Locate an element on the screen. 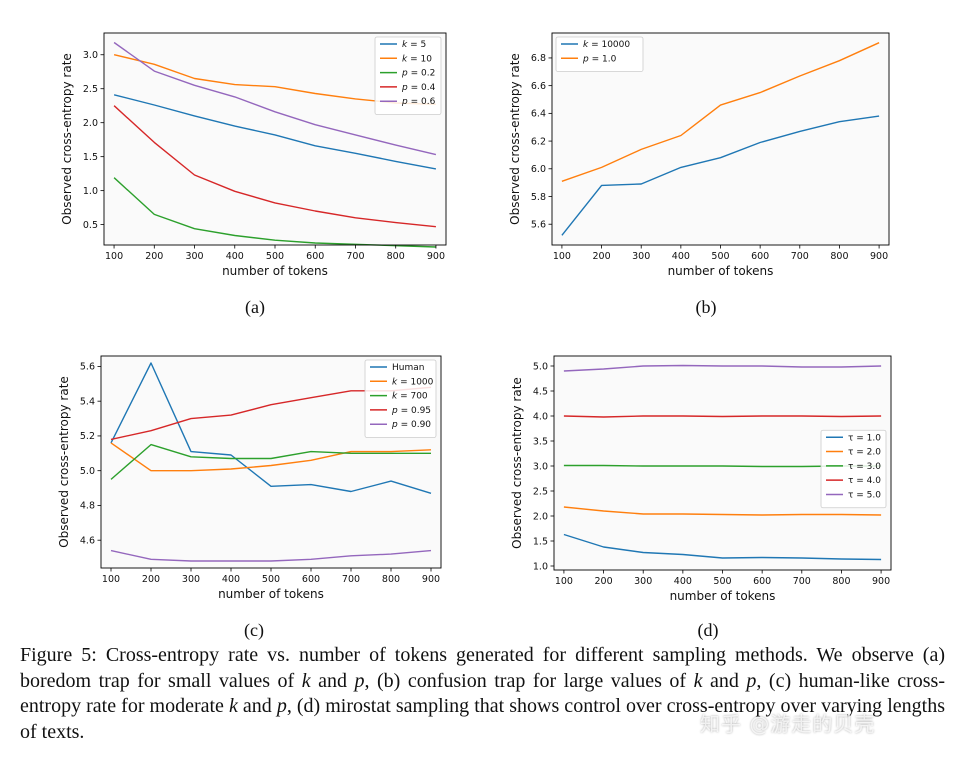  y-tick-label: 5.8 is located at coordinates (538, 197).